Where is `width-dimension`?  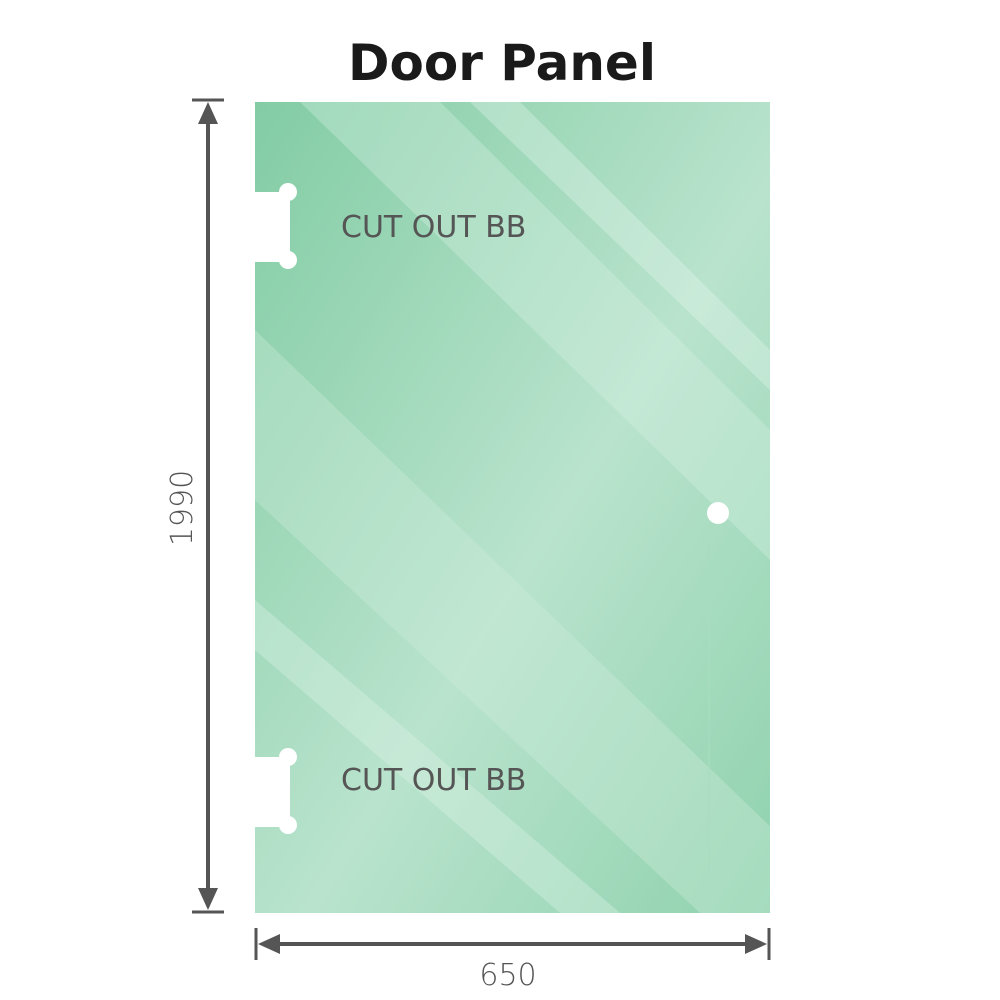
width-dimension is located at coordinates (512, 944).